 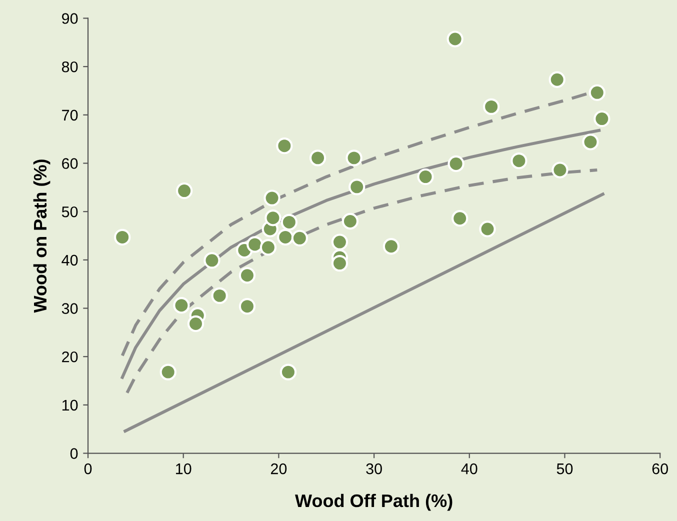 What do you see at coordinates (660, 468) in the screenshot?
I see `x-tick-label: 60` at bounding box center [660, 468].